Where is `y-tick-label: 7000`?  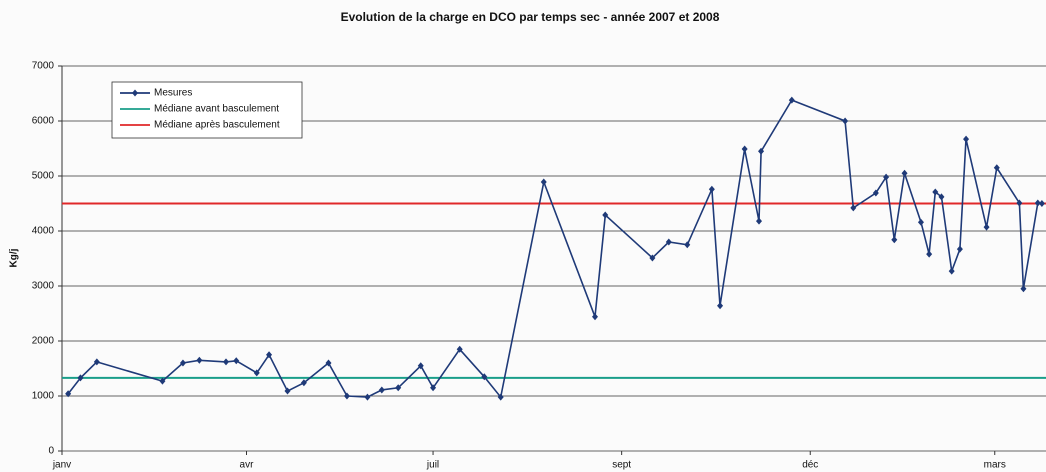
y-tick-label: 7000 is located at coordinates (43, 66).